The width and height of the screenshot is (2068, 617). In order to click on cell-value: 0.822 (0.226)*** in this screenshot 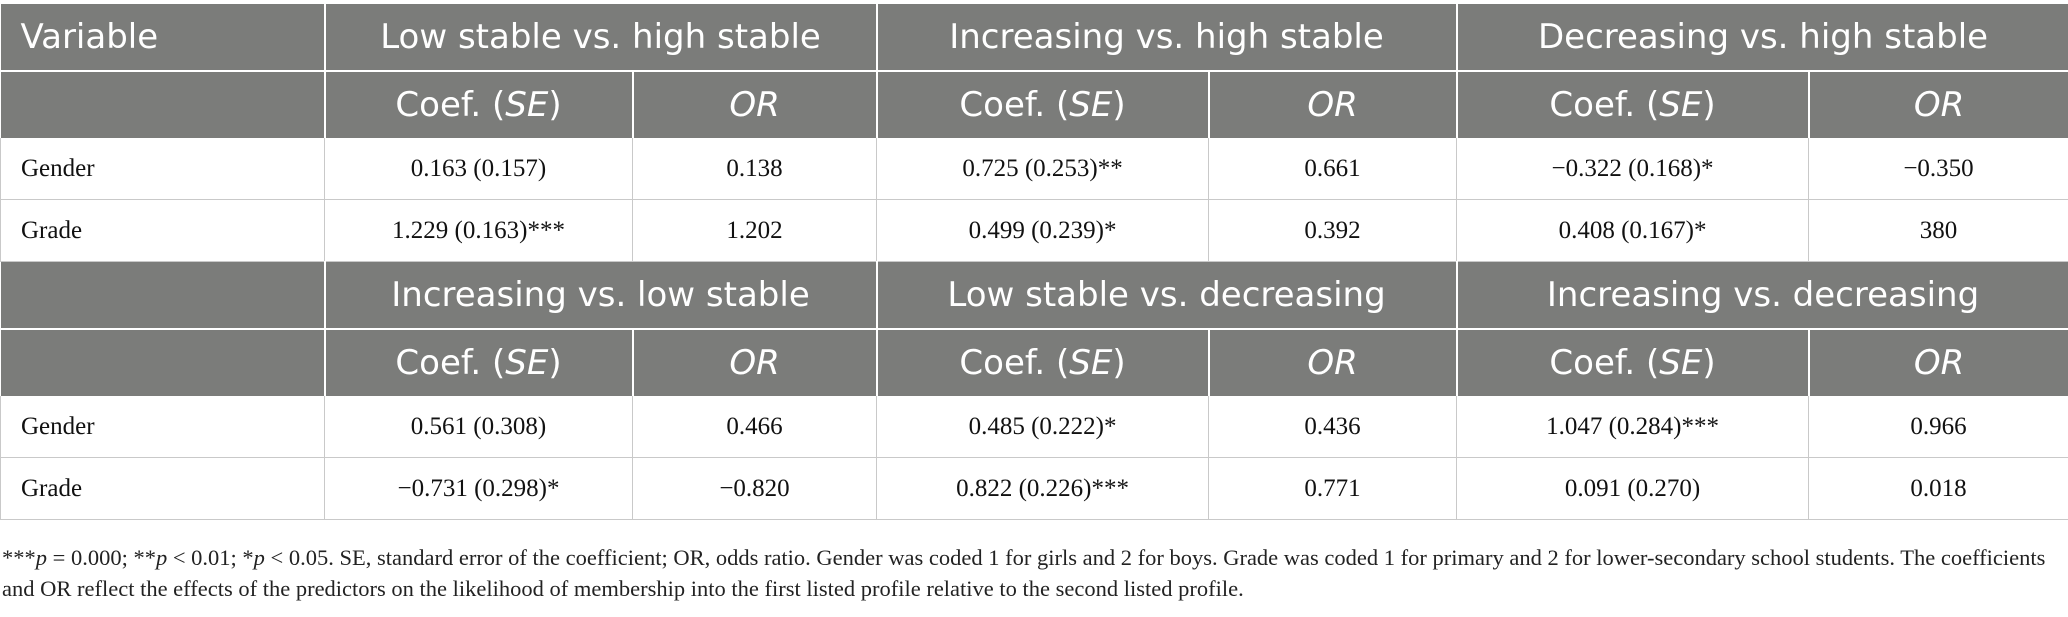, I will do `click(1042, 488)`.